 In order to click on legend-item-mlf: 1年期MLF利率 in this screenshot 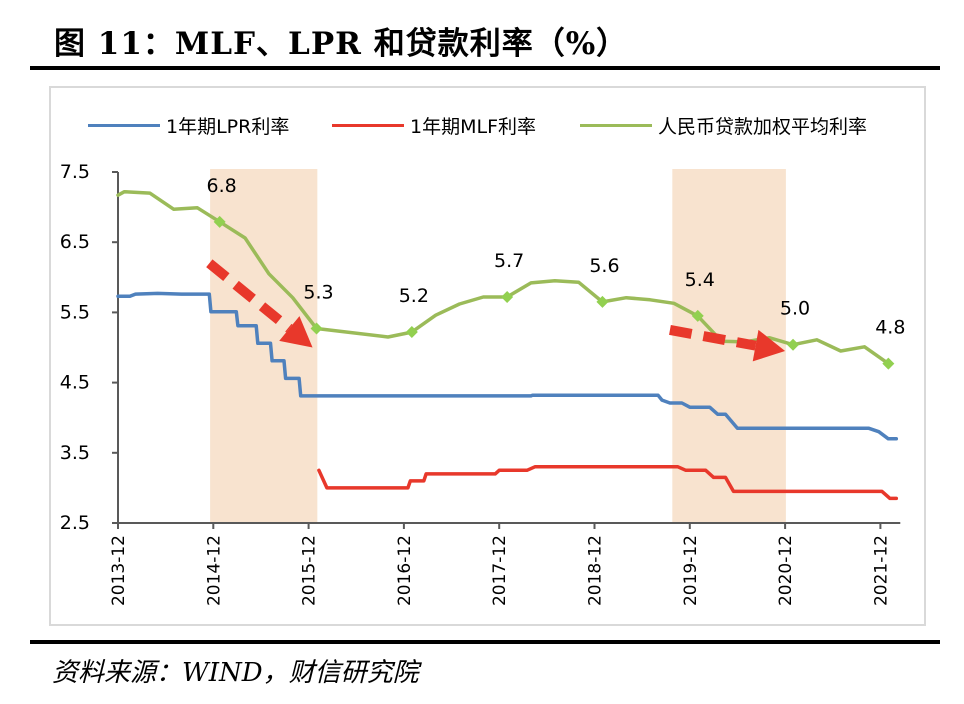, I will do `click(434, 125)`.